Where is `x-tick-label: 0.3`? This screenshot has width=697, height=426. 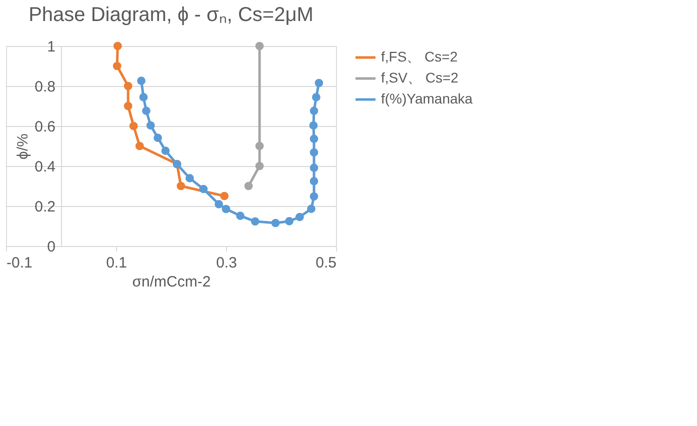 x-tick-label: 0.3 is located at coordinates (226, 263).